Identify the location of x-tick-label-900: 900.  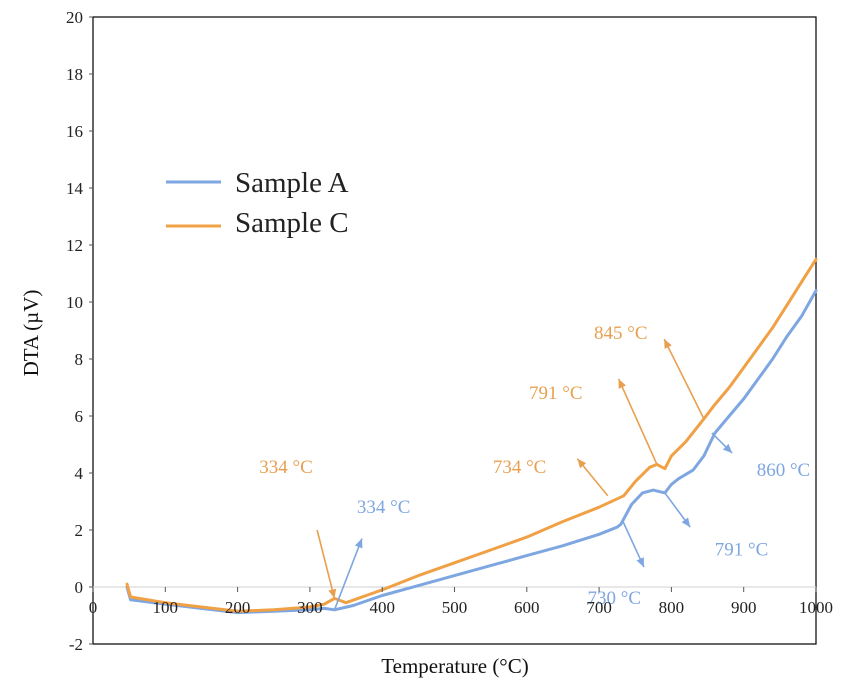
(744, 607).